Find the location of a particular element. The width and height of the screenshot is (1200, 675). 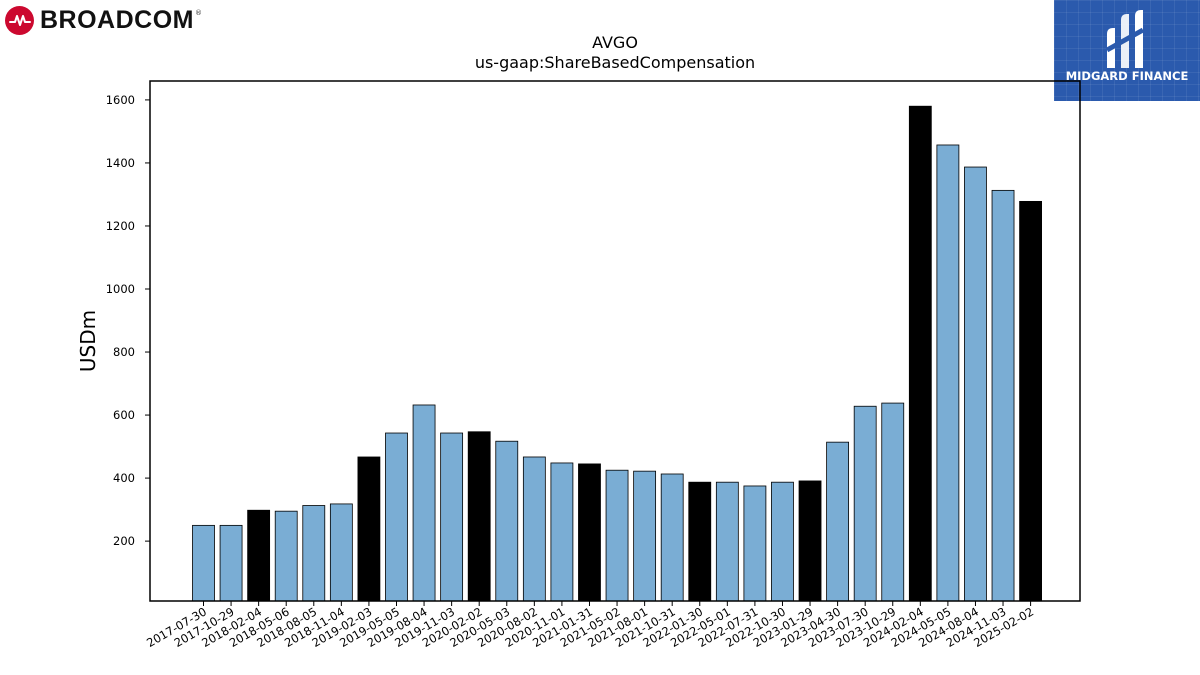

broadcom-logo: BROADCOM ® is located at coordinates (115, 20).